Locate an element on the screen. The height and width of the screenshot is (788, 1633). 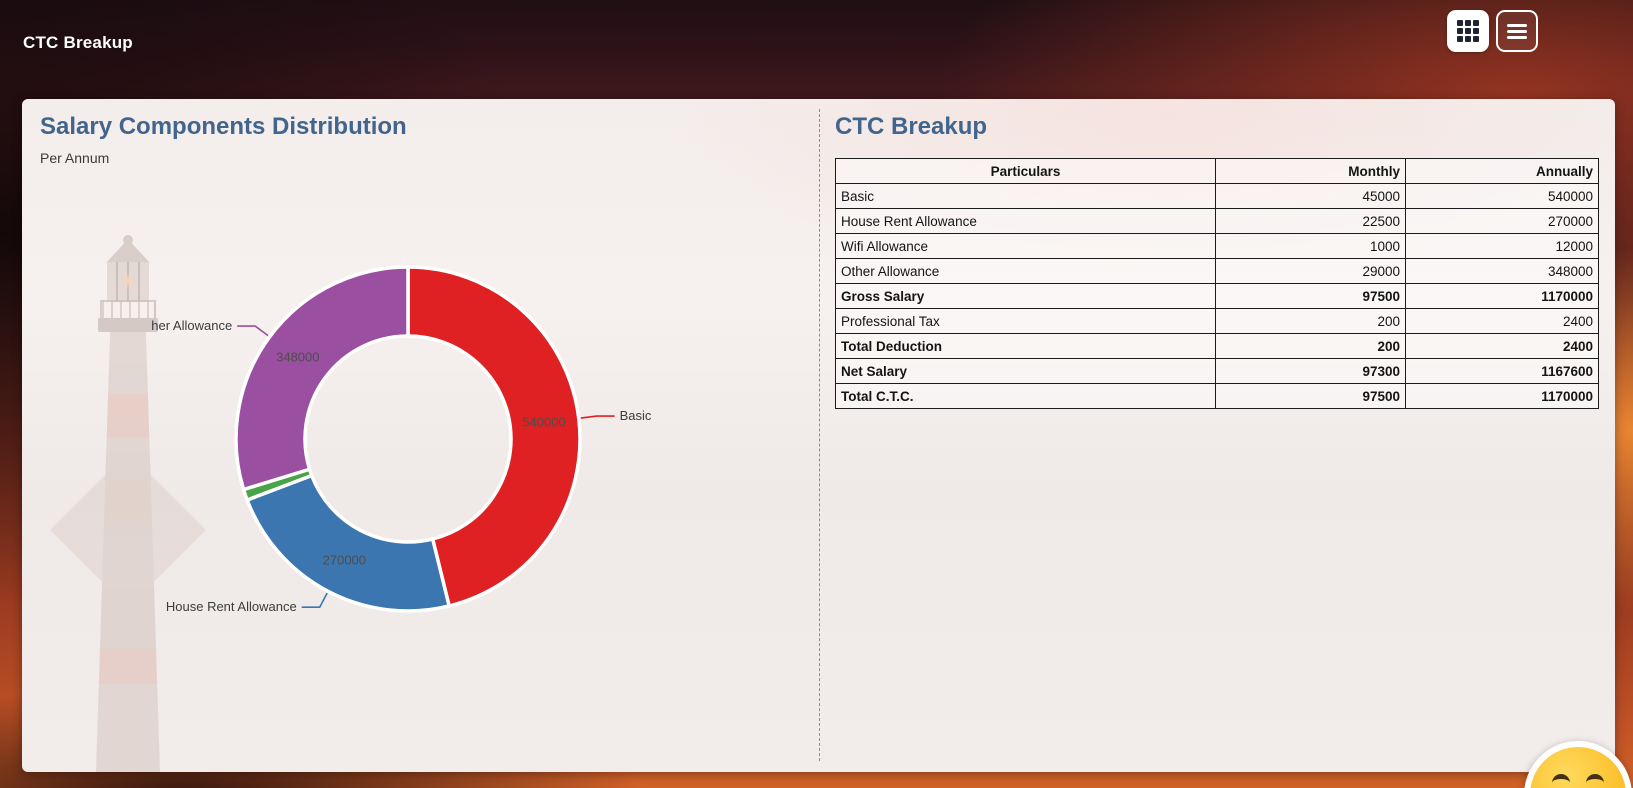
donut-slice-house-rent-allowance is located at coordinates (348, 543).